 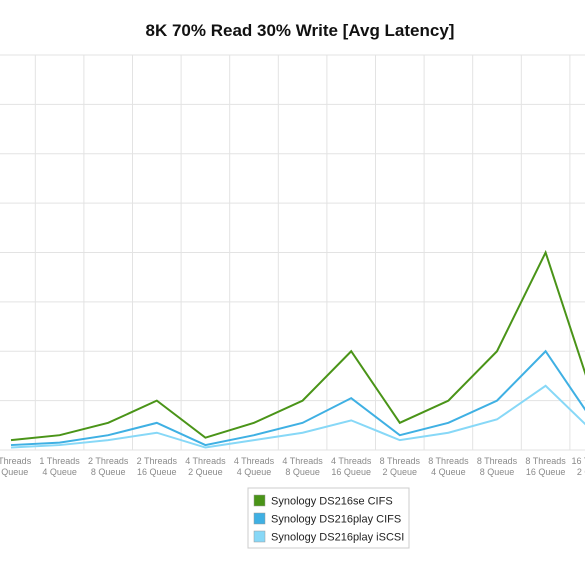 What do you see at coordinates (300, 30) in the screenshot?
I see `chart-title: 8K 70% Read 30% Write [Avg Latency]` at bounding box center [300, 30].